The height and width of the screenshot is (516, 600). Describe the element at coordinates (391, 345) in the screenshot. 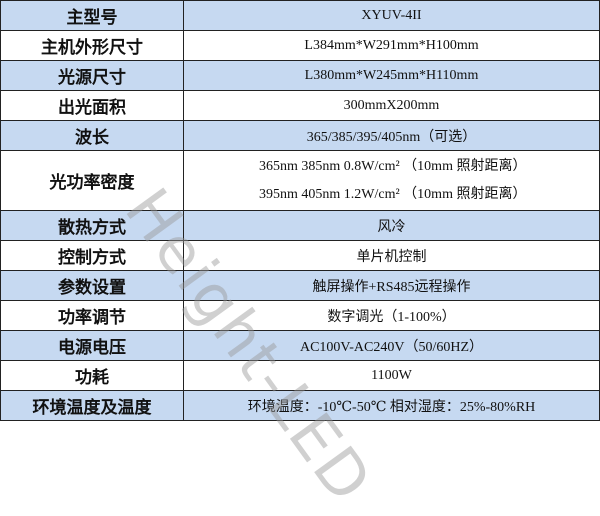

I see `spec-value: AC100V-AC240V（50/60HZ）` at that location.